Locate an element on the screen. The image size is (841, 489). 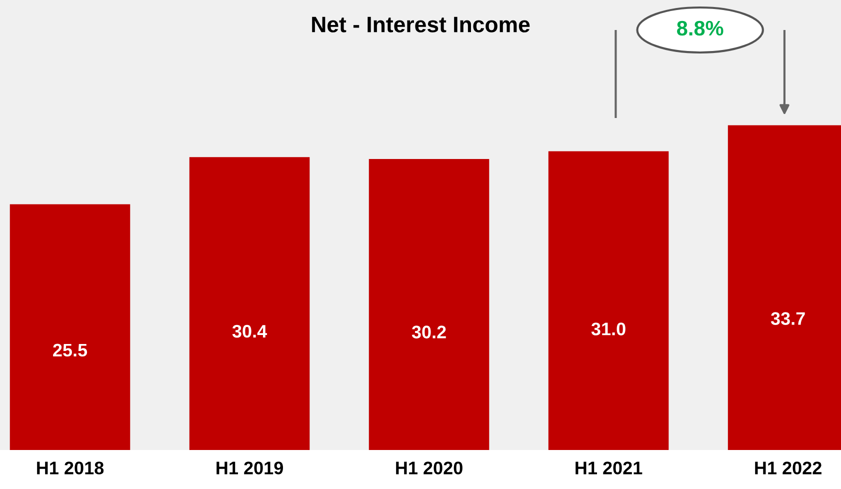
text: Net - Interest Income is located at coordinates (421, 24).